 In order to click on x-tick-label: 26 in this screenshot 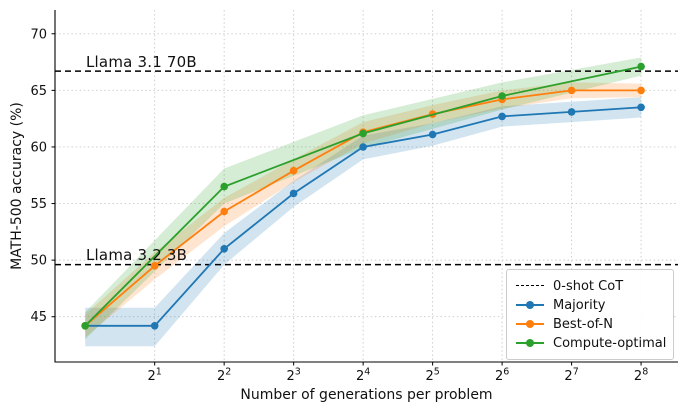, I will do `click(502, 376)`.